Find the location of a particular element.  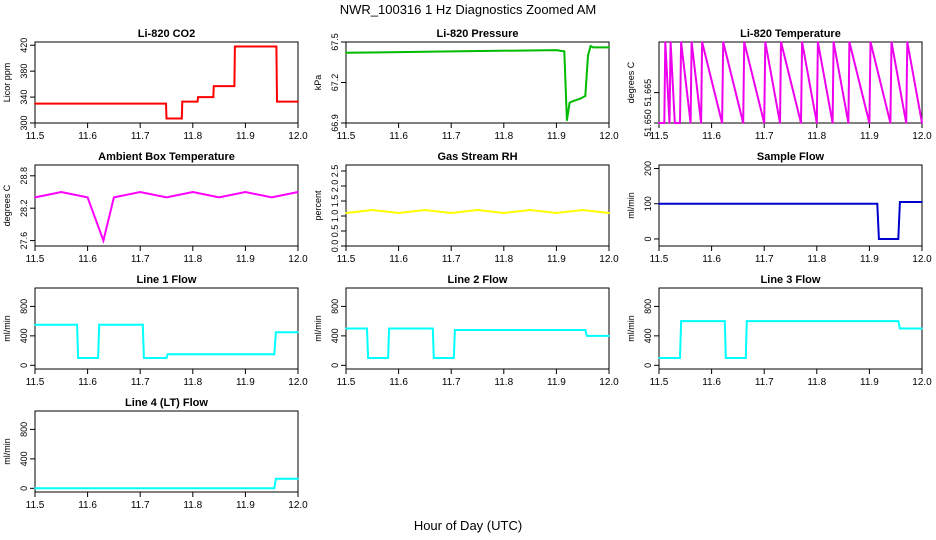

chart-title: Li-820 Temperature is located at coordinates (790, 34).